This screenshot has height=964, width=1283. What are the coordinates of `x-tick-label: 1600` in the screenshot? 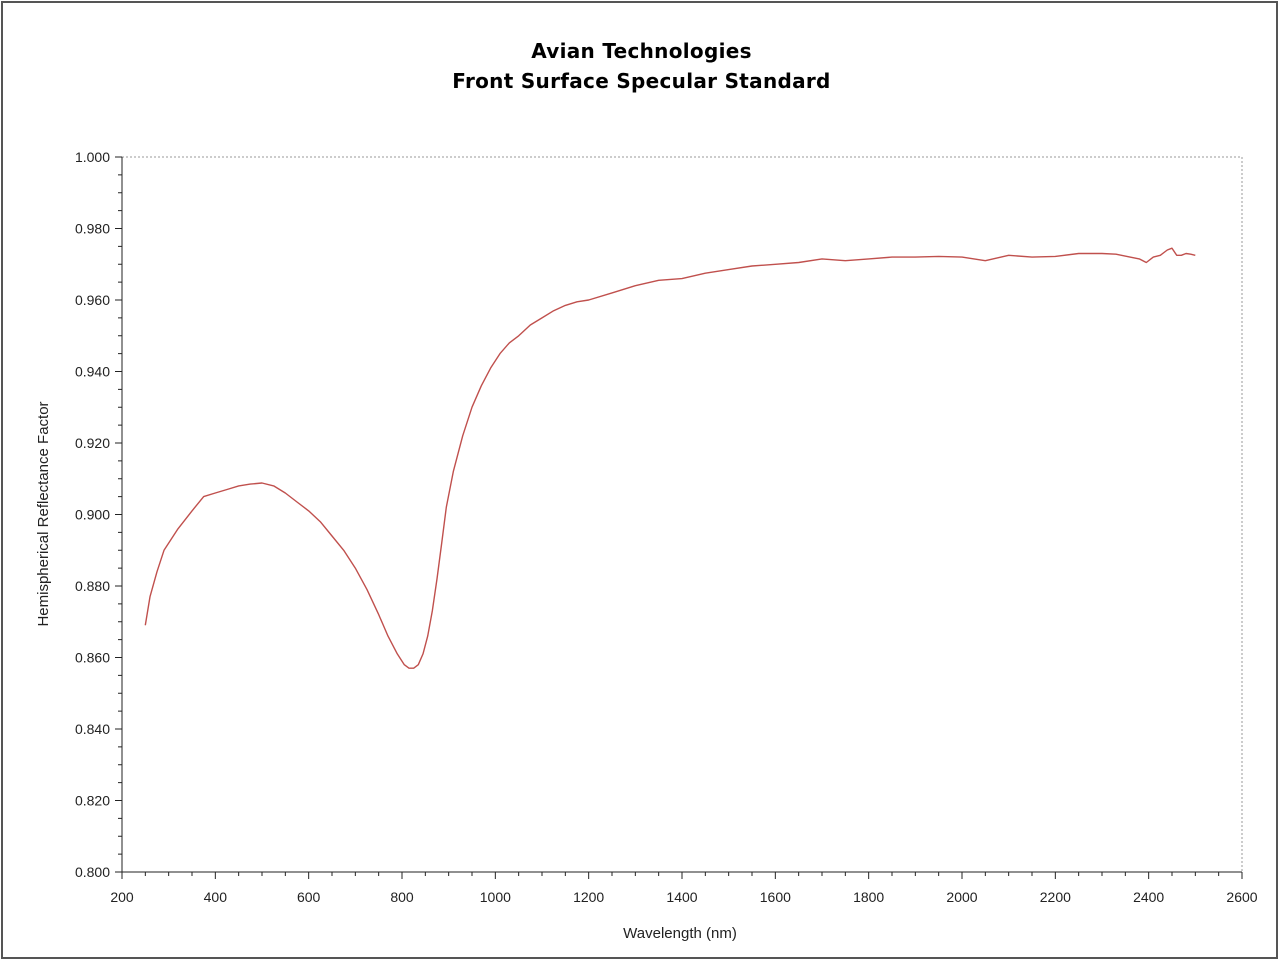 It's located at (775, 897).